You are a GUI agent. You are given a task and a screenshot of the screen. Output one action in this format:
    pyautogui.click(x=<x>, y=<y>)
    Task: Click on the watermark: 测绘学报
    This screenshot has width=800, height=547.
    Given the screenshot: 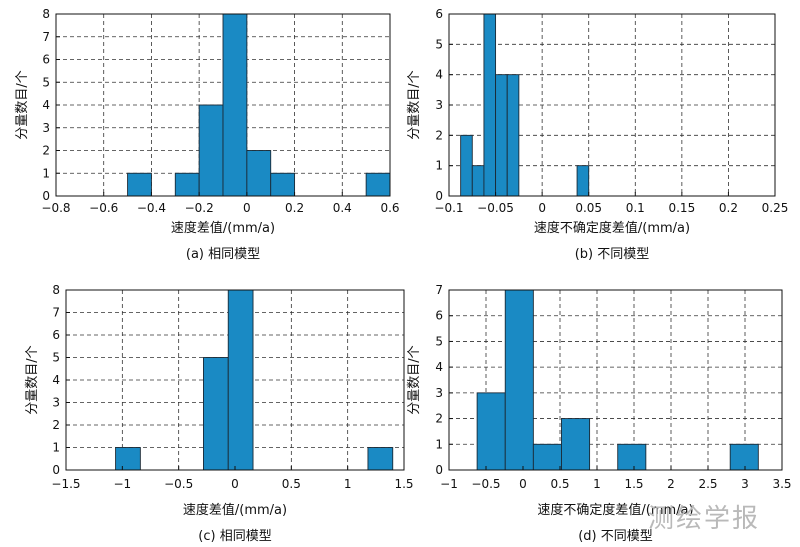 What is the action you would take?
    pyautogui.click(x=704, y=519)
    